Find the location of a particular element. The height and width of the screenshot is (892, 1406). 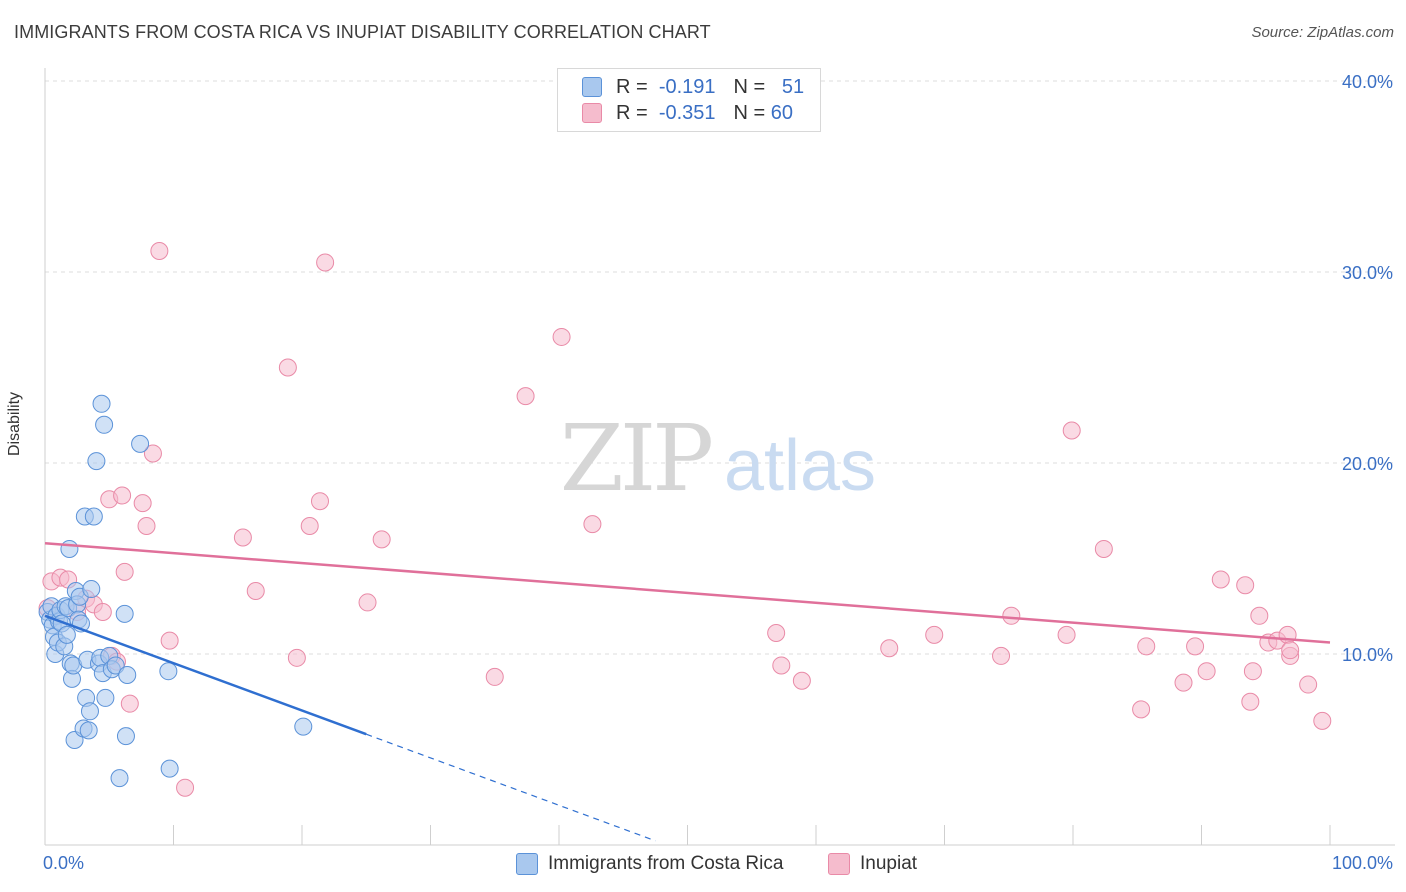

y-tick-label: 10.0% is located at coordinates (1367, 655).